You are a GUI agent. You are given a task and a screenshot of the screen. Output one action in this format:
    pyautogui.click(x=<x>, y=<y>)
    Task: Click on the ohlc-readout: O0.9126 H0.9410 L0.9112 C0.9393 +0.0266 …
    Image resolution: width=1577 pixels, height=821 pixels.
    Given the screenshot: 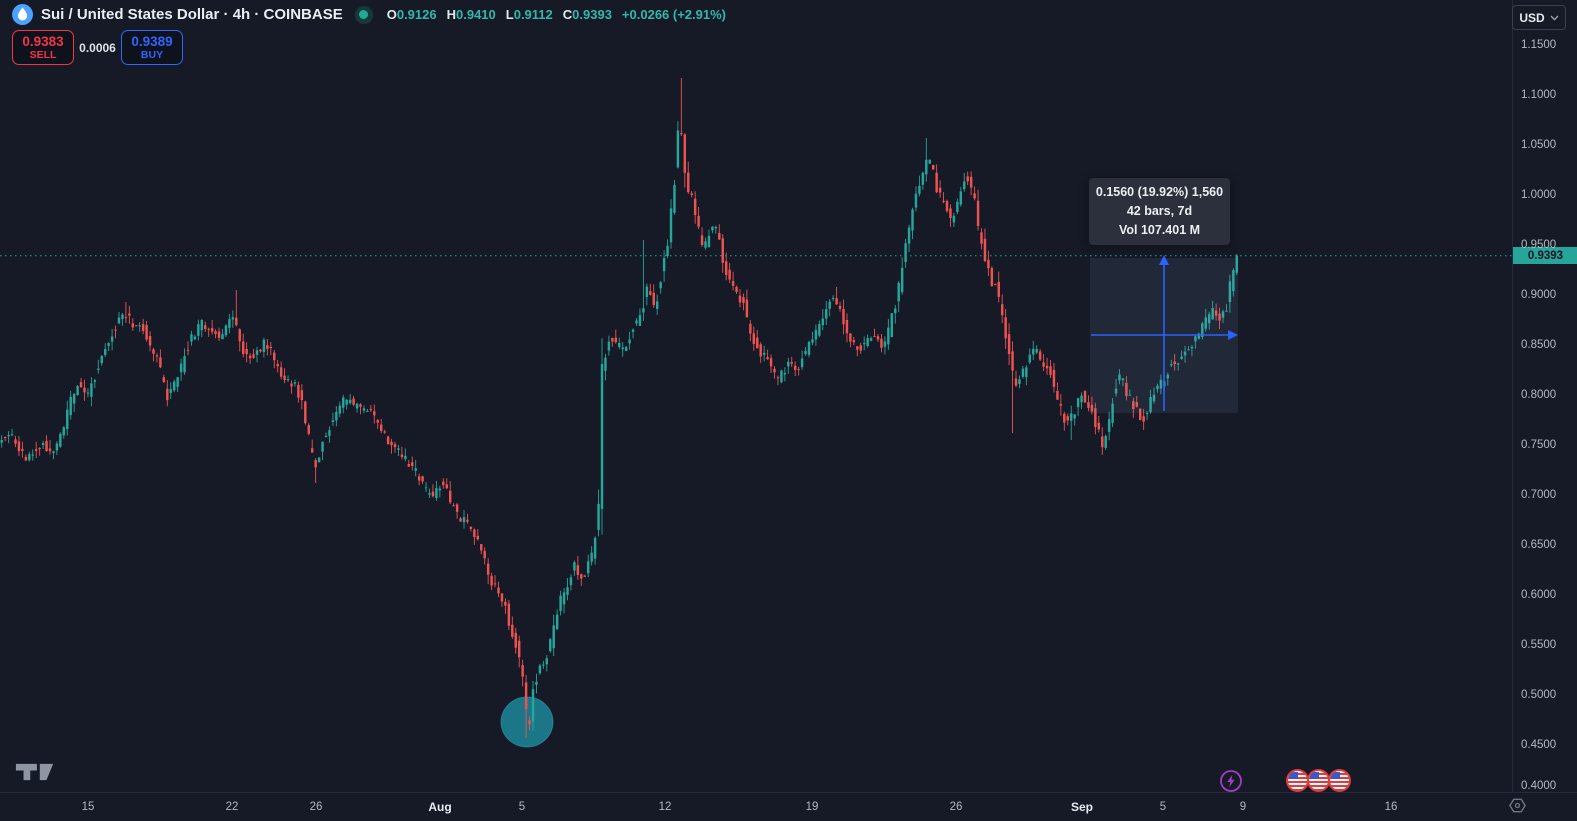 What is the action you would take?
    pyautogui.click(x=556, y=14)
    